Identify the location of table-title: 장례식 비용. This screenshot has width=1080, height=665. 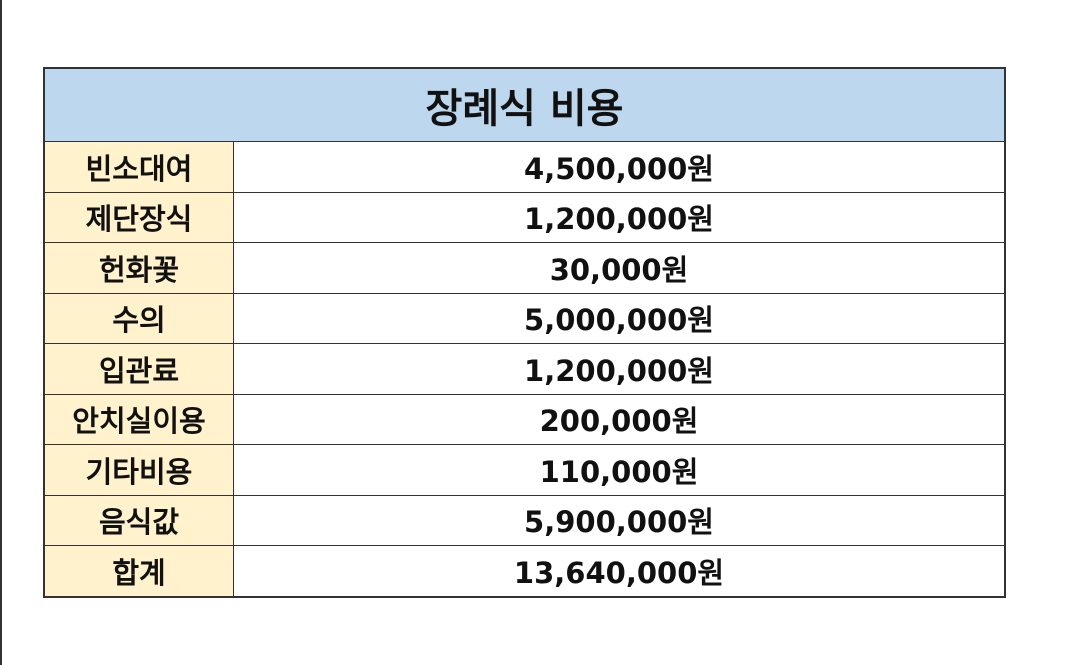
(524, 104).